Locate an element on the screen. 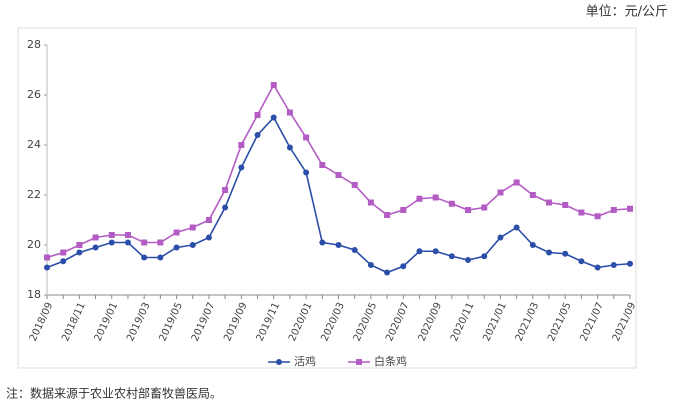 Image resolution: width=677 pixels, height=404 pixels. x-tick-label: 2018/11 is located at coordinates (74, 322).